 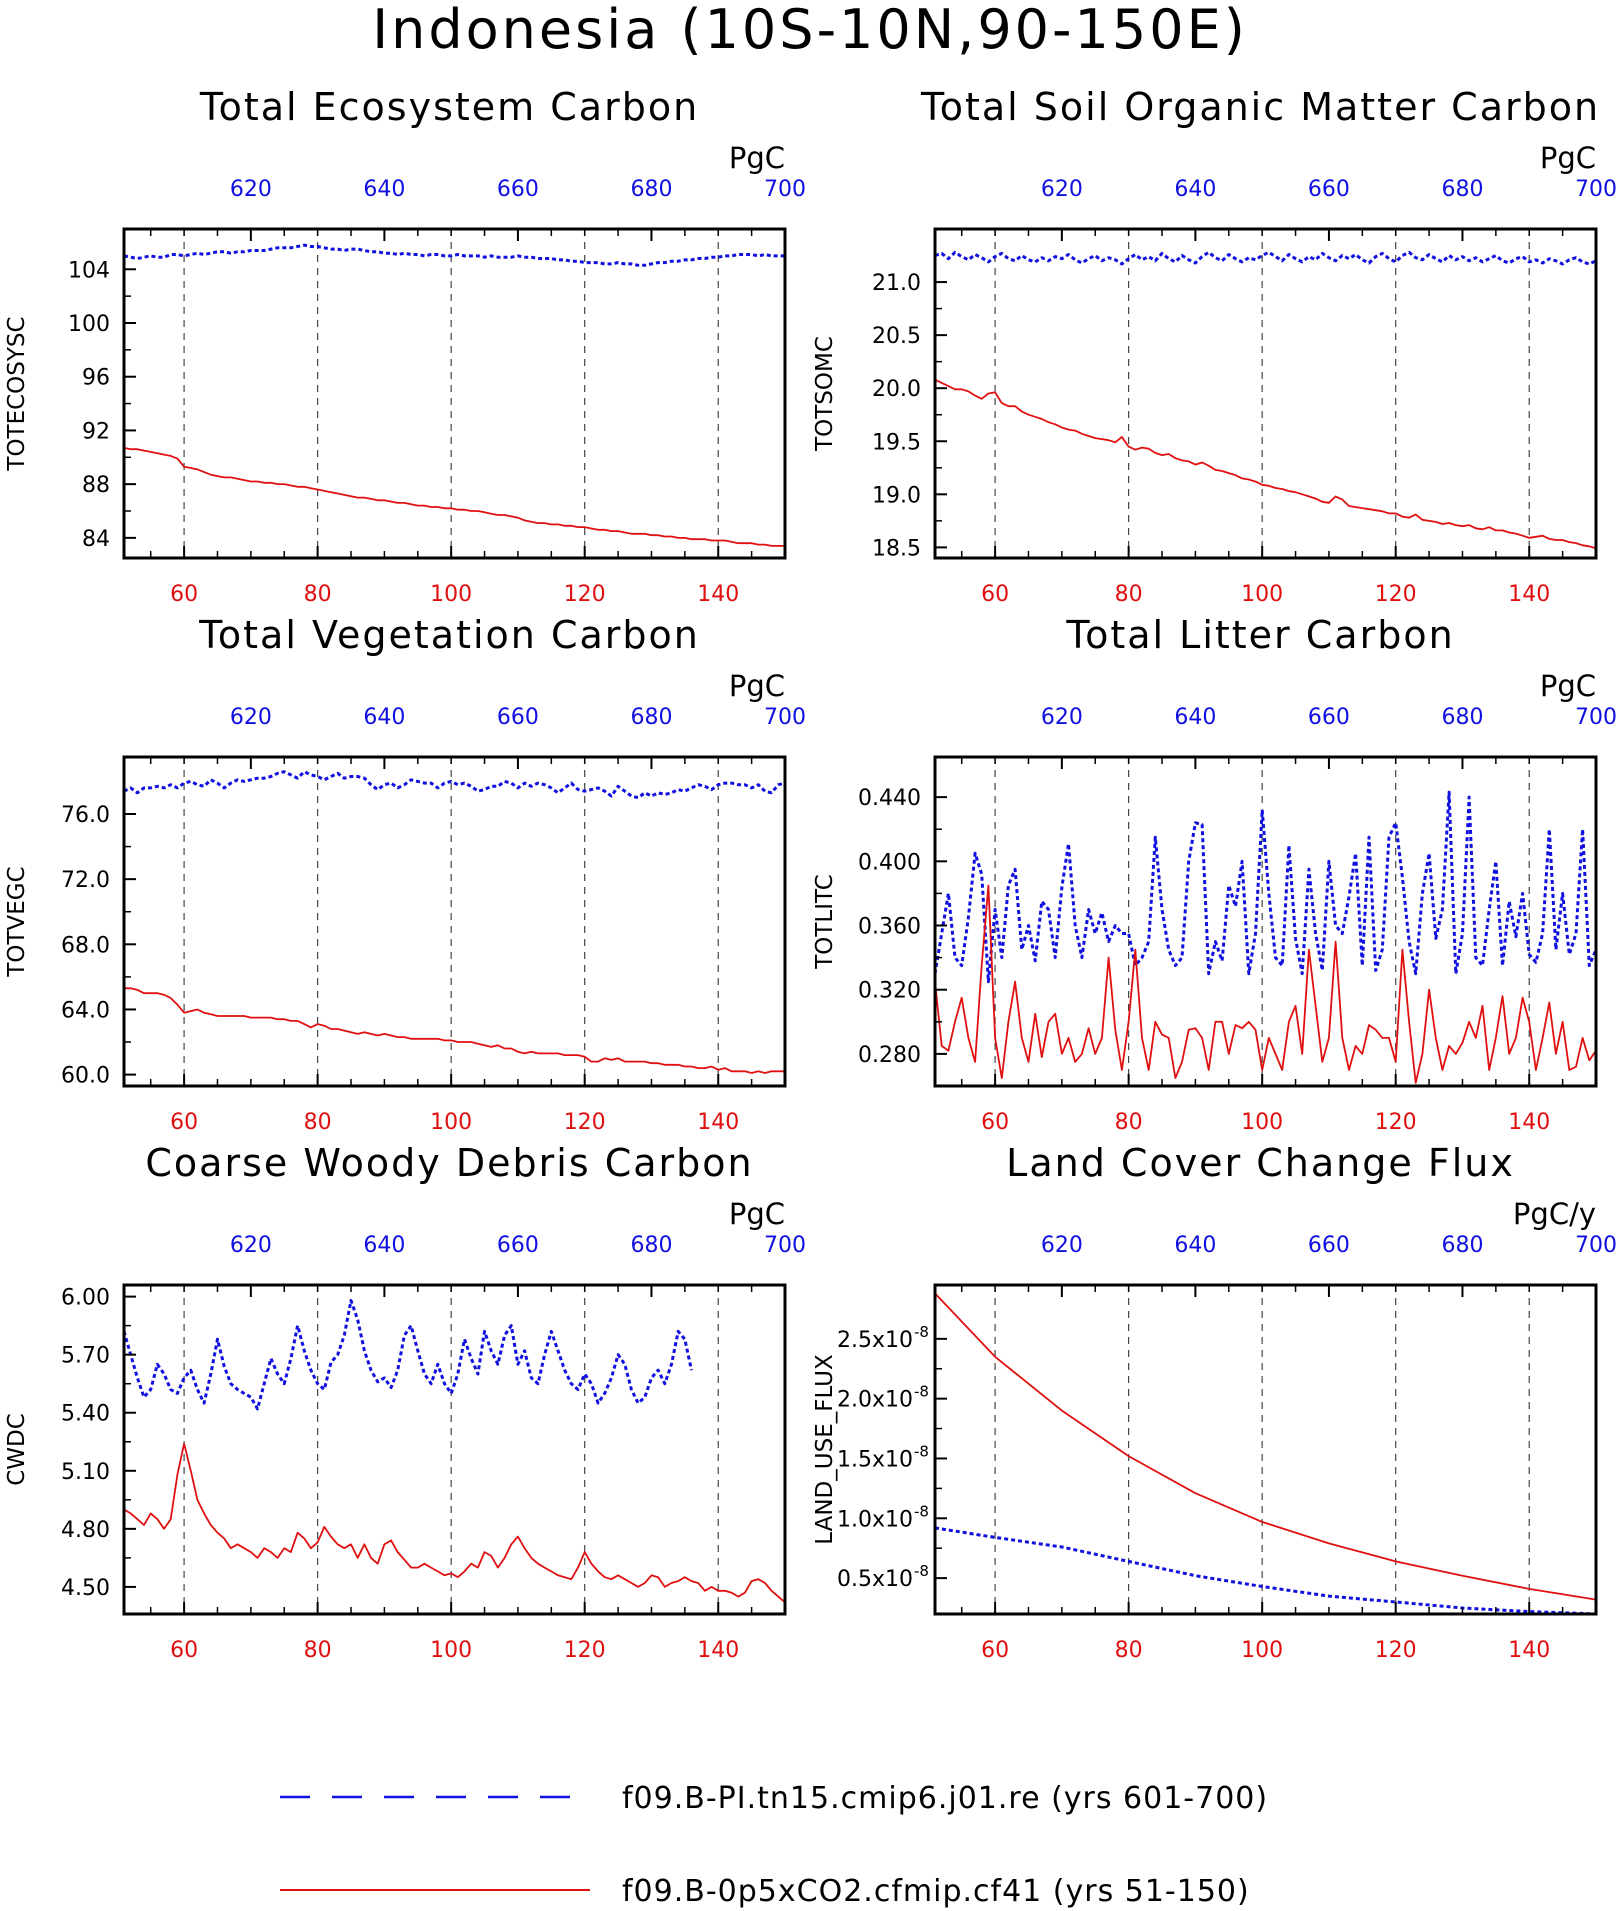 What do you see at coordinates (449, 635) in the screenshot?
I see `chart-title: Total Vegetation Carbon` at bounding box center [449, 635].